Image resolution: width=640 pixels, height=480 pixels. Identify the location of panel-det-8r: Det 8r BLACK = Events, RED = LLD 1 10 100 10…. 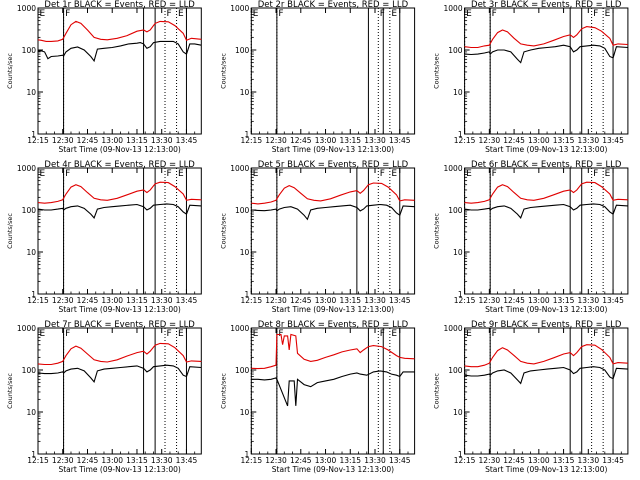
(317, 397).